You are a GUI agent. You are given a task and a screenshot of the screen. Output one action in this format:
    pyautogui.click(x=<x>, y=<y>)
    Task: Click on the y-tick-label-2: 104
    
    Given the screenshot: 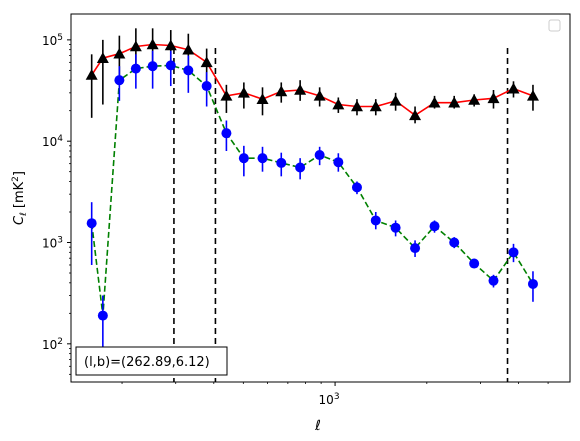 What is the action you would take?
    pyautogui.click(x=52, y=141)
    